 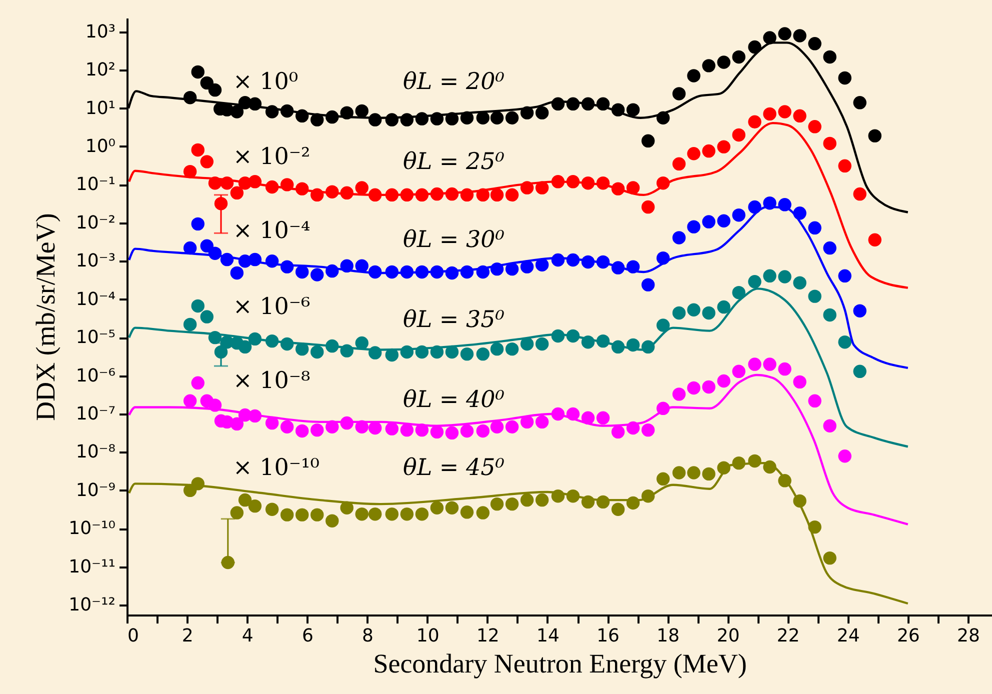 What do you see at coordinates (92, 567) in the screenshot?
I see `y-tick-label: 10⁻¹¹` at bounding box center [92, 567].